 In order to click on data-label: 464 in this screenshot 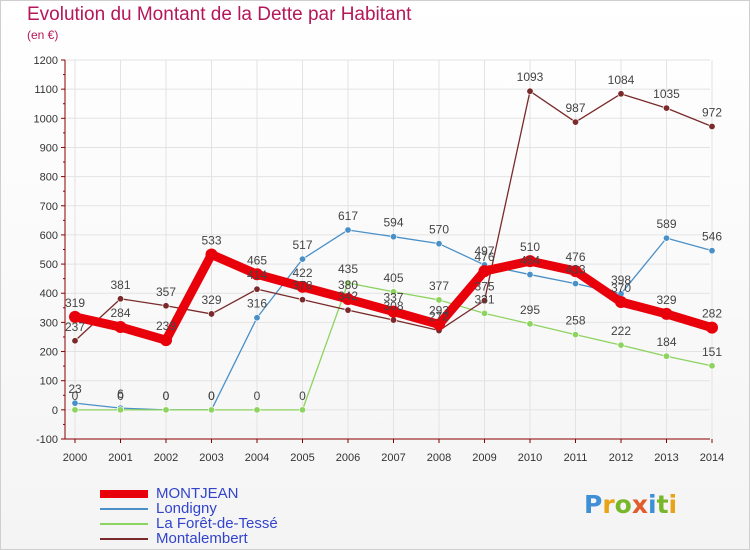, I will do `click(530, 261)`.